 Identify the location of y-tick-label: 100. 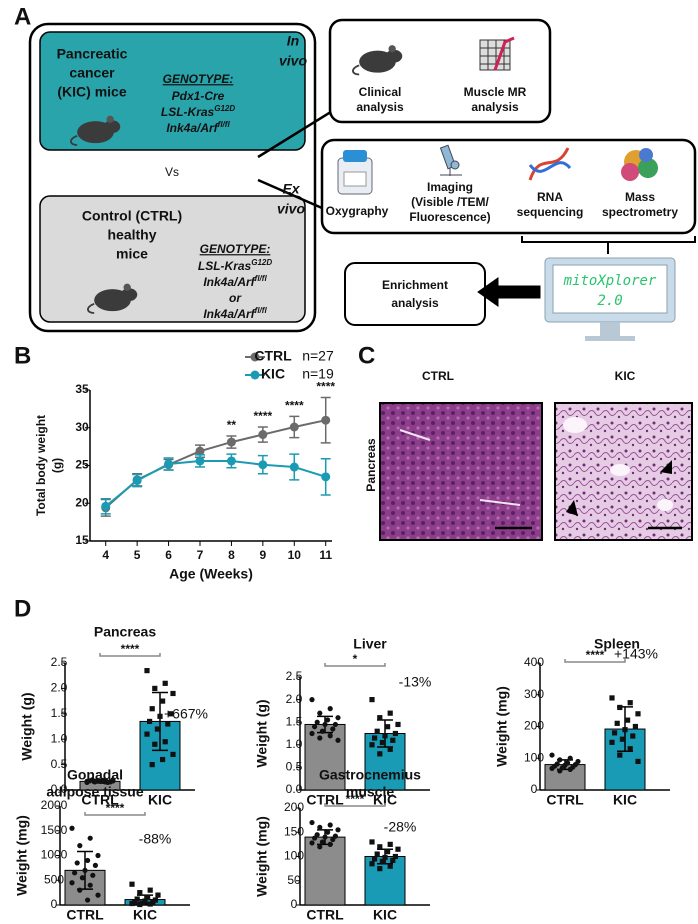
(534, 757).